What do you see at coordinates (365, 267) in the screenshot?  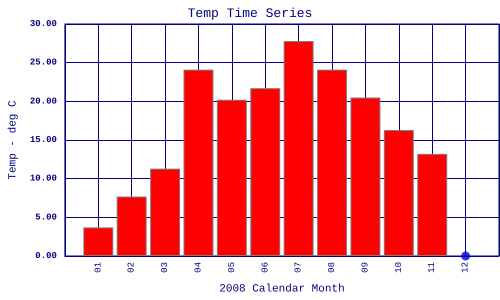 I see `x-tick-label: 09` at bounding box center [365, 267].